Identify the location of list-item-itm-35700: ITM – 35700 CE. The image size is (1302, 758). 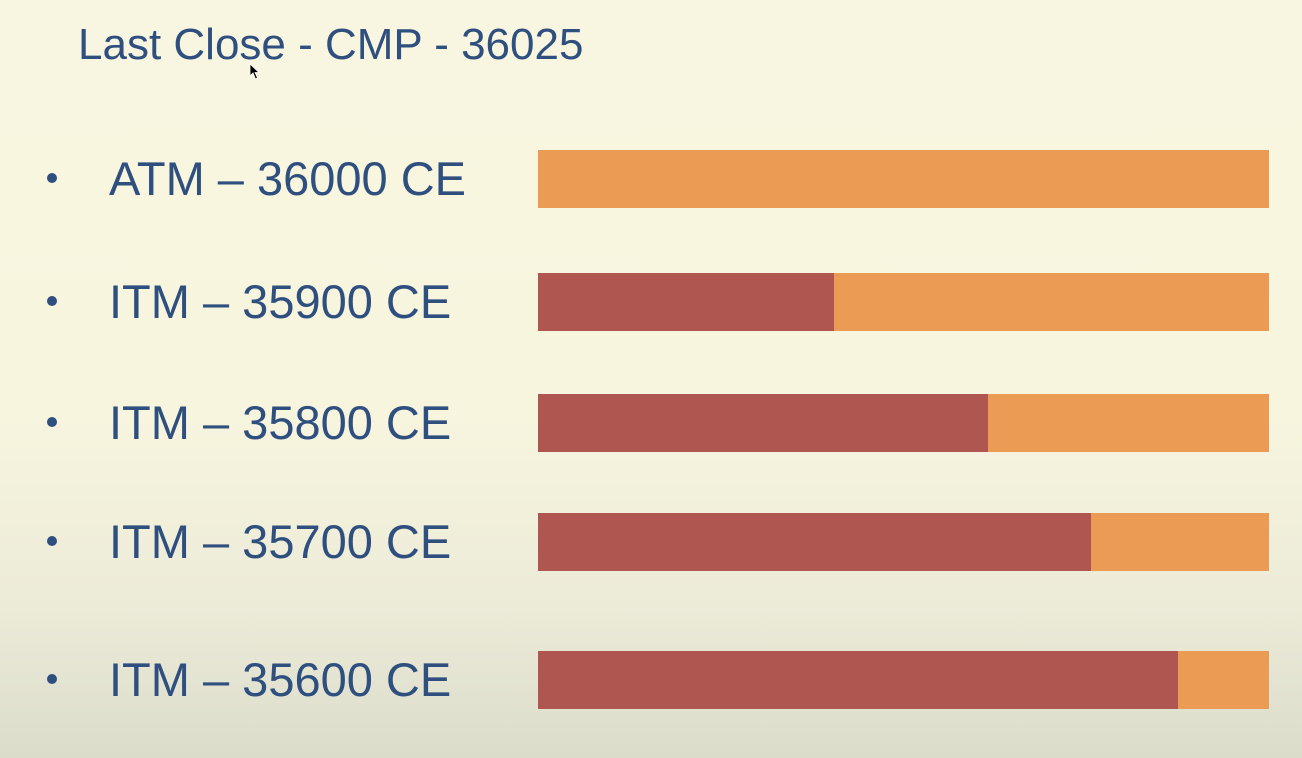
(651, 542).